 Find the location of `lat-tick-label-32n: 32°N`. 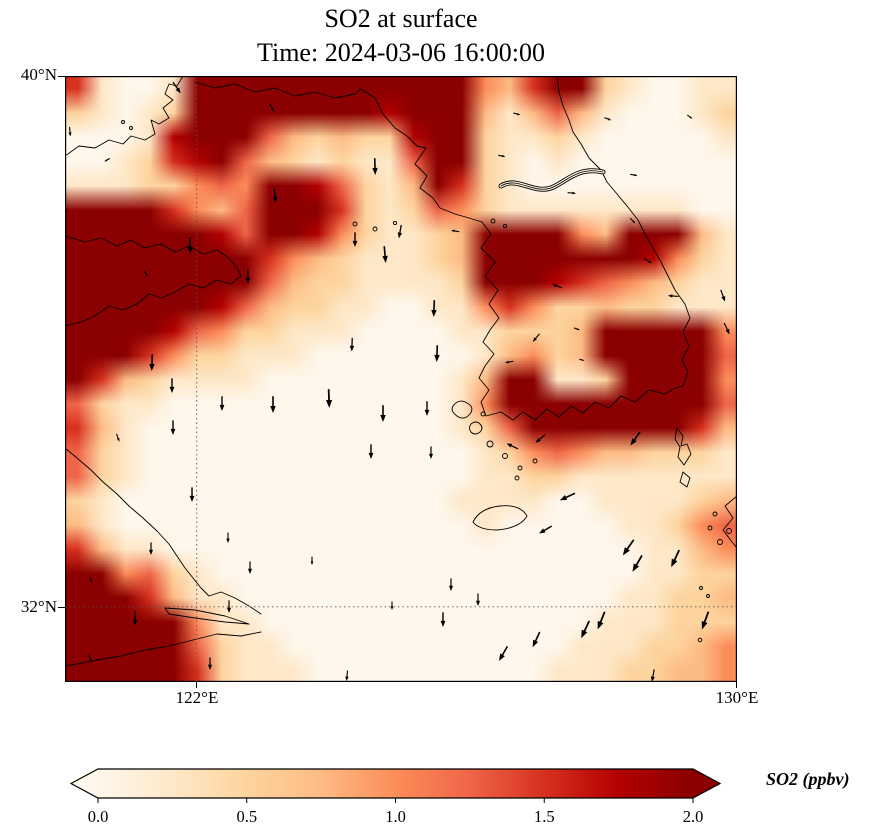

lat-tick-label-32n: 32°N is located at coordinates (38, 606).